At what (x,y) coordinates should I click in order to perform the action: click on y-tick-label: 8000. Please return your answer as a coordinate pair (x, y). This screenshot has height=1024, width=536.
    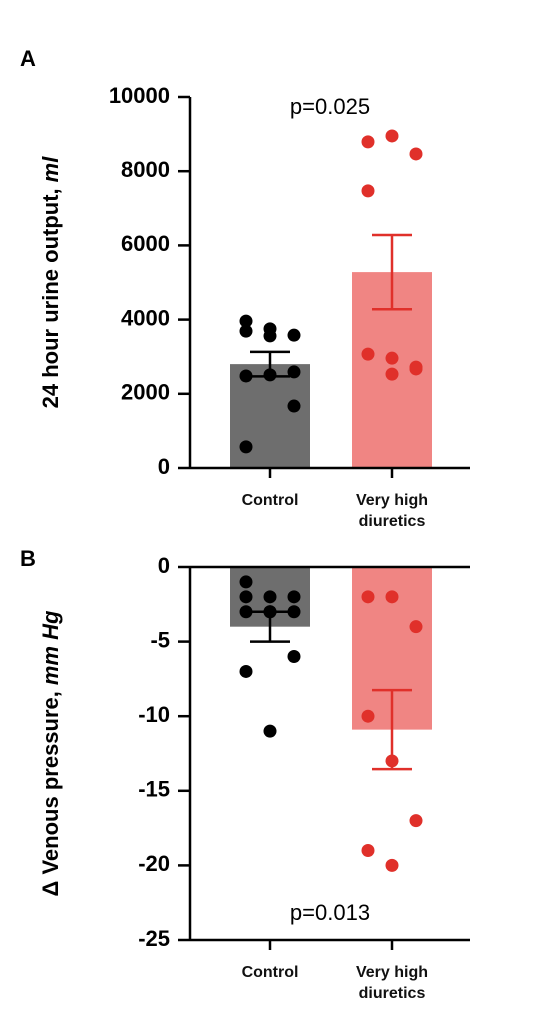
    Looking at the image, I should click on (145, 169).